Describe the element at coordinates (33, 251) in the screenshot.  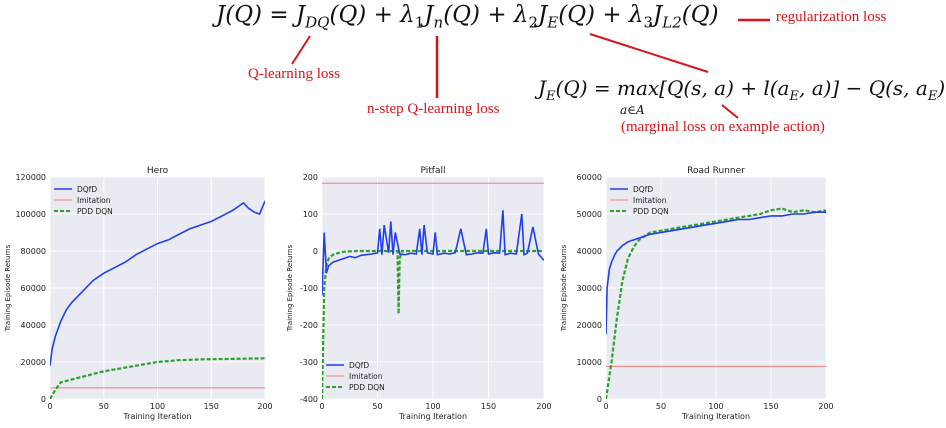
I see `y-tick-label: 80000` at that location.